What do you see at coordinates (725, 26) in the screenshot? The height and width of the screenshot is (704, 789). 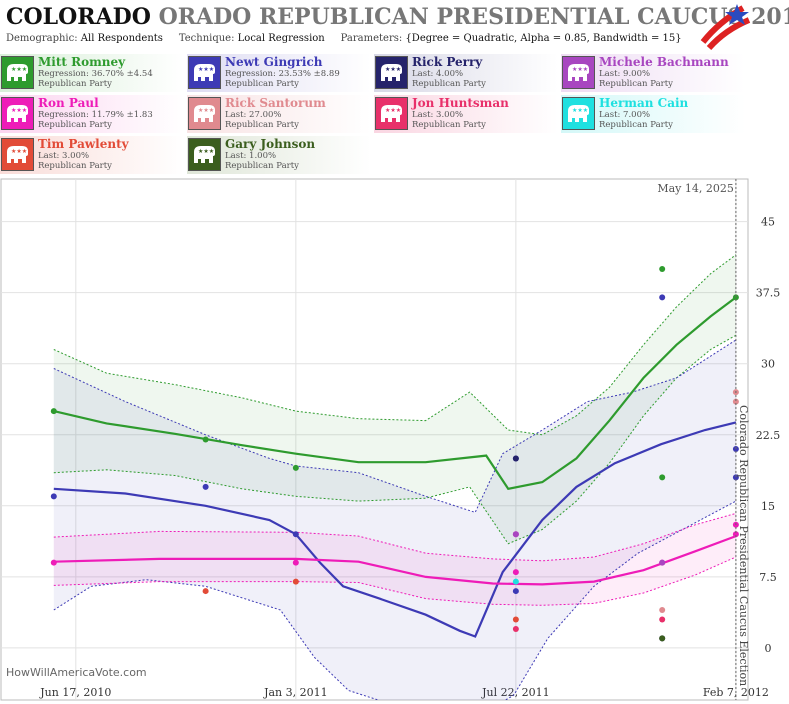 I see `flag-logo` at bounding box center [725, 26].